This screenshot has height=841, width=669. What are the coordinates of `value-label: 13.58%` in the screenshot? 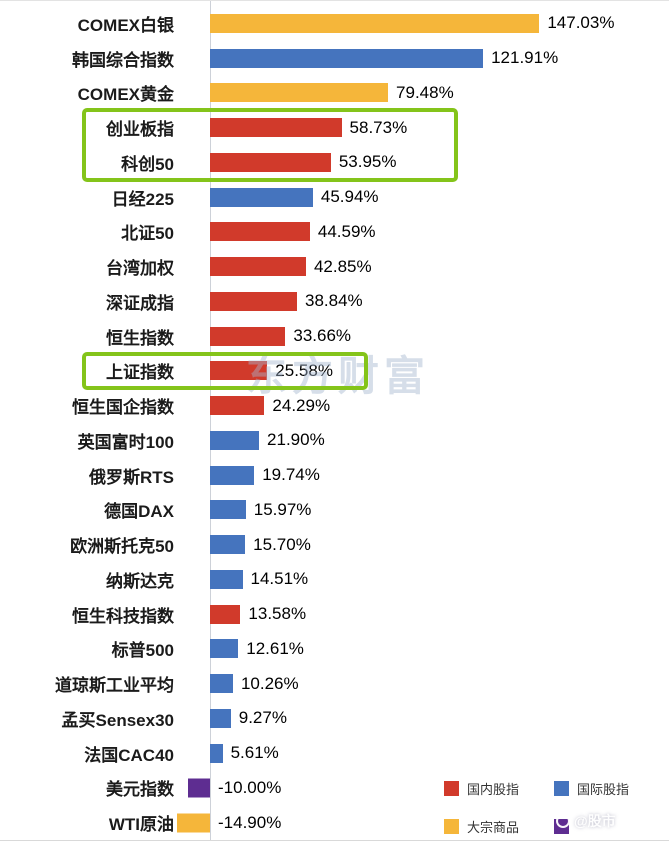 It's located at (277, 614).